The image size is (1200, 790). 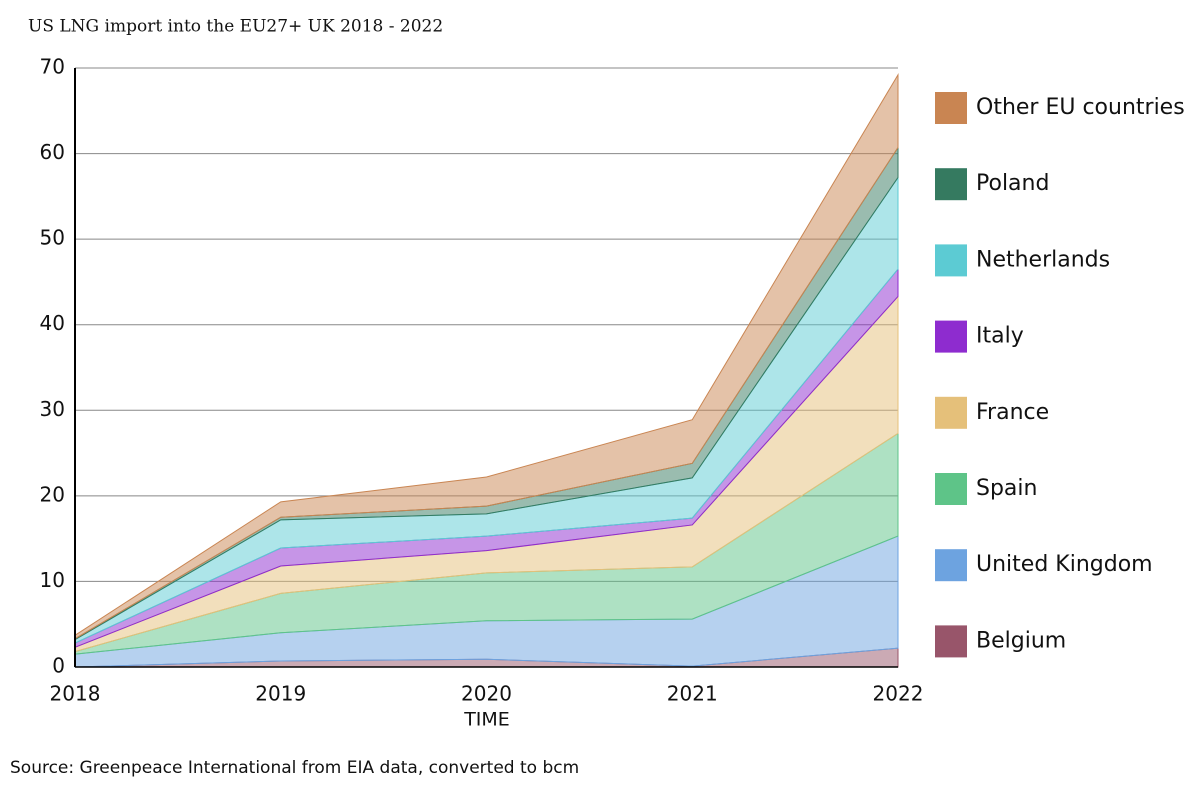 What do you see at coordinates (1006, 488) in the screenshot?
I see `legend-label: Spain` at bounding box center [1006, 488].